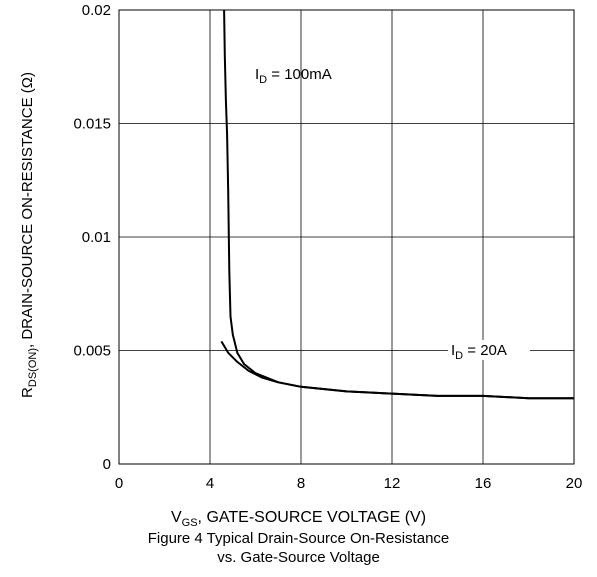 The width and height of the screenshot is (597, 577). What do you see at coordinates (96, 10) in the screenshot?
I see `y-tick-label: 0.02` at bounding box center [96, 10].